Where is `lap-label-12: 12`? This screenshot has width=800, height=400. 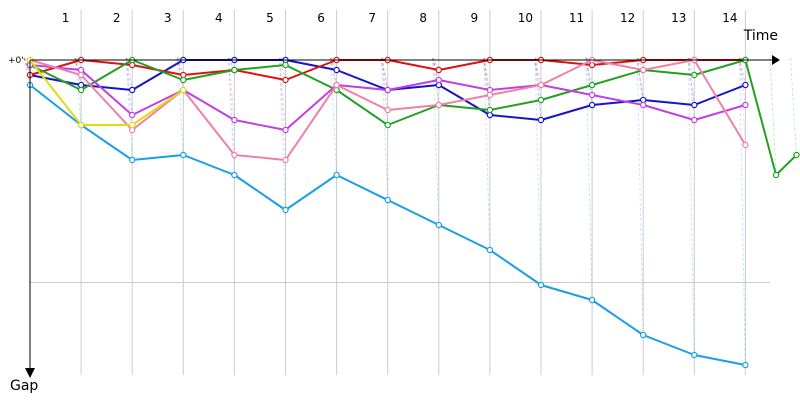
lap-label-12: 12 is located at coordinates (627, 18).